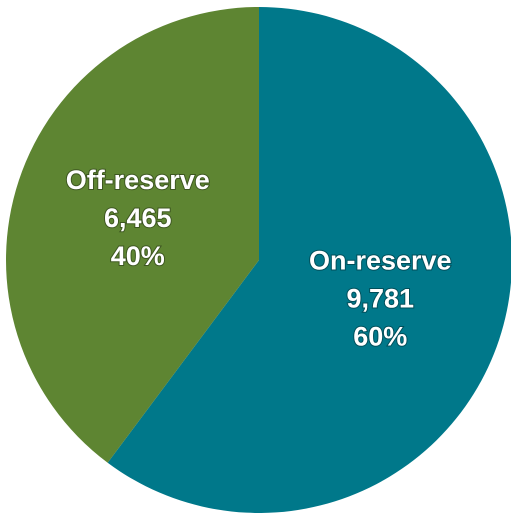 This screenshot has height=514, width=511. What do you see at coordinates (380, 298) in the screenshot?
I see `slice-value-on-reserve: 9,781` at bounding box center [380, 298].